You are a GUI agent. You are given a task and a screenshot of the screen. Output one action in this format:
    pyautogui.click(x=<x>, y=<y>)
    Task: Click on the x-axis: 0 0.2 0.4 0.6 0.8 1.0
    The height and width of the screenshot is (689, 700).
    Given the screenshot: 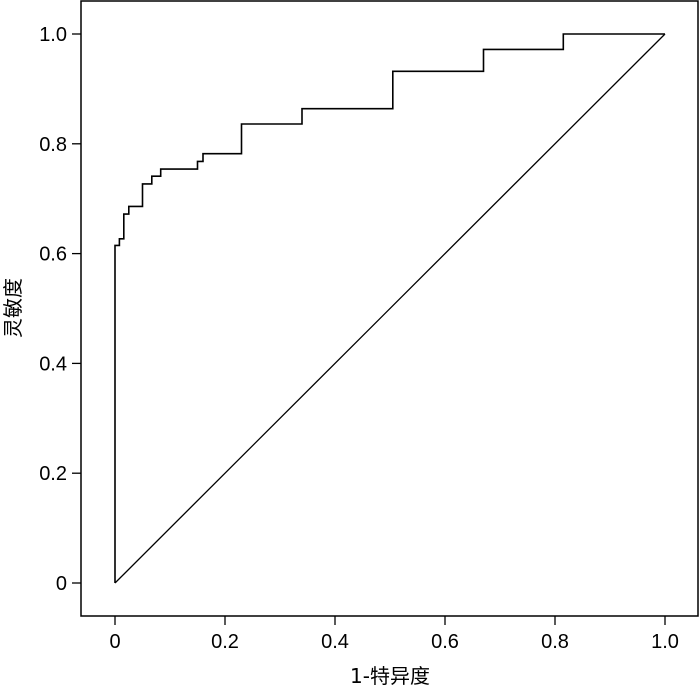 What is the action you would take?
    pyautogui.click(x=394, y=634)
    